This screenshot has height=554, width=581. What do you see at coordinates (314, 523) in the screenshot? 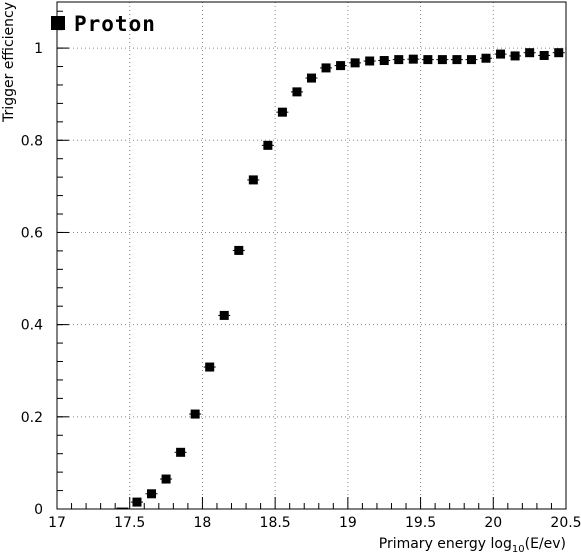
I see `x-tick-labels: 17 17.5 18 18.5 19 19.5 20 20.5` at bounding box center [314, 523].